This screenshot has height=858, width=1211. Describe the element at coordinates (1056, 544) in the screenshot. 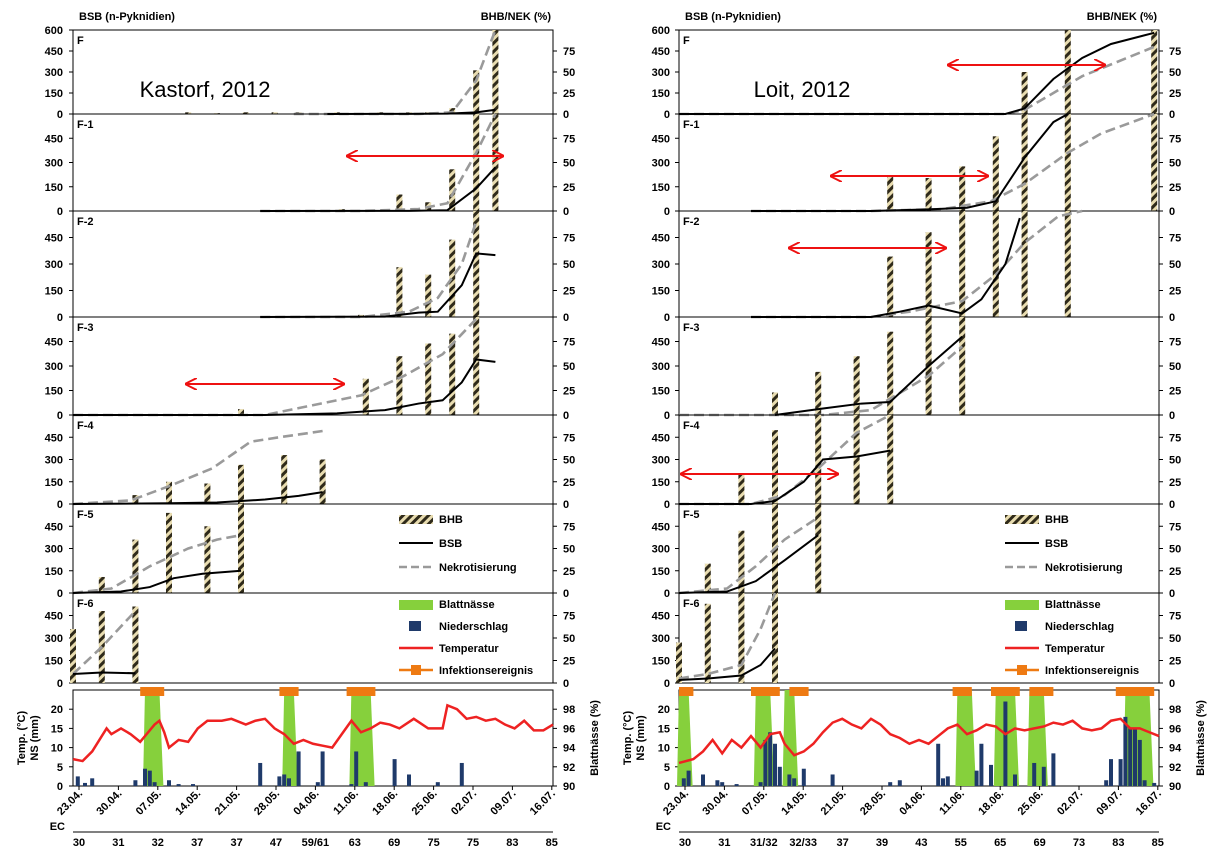

I see `legend-bsb-label: BSB` at that location.